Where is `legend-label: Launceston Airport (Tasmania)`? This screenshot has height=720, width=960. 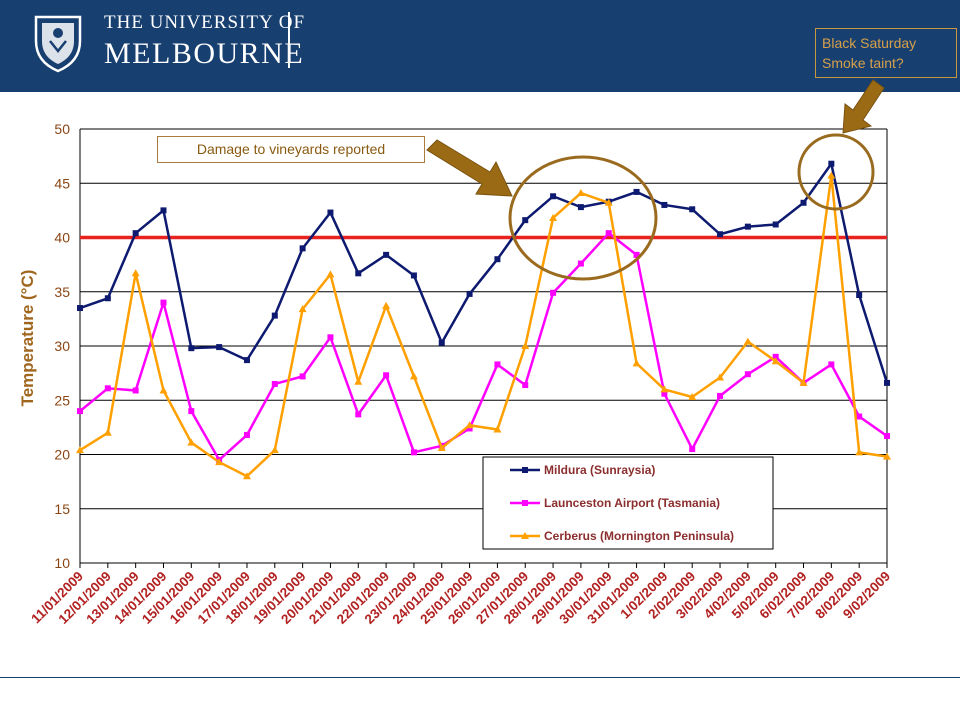
legend-label: Launceston Airport (Tasmania) is located at coordinates (632, 503).